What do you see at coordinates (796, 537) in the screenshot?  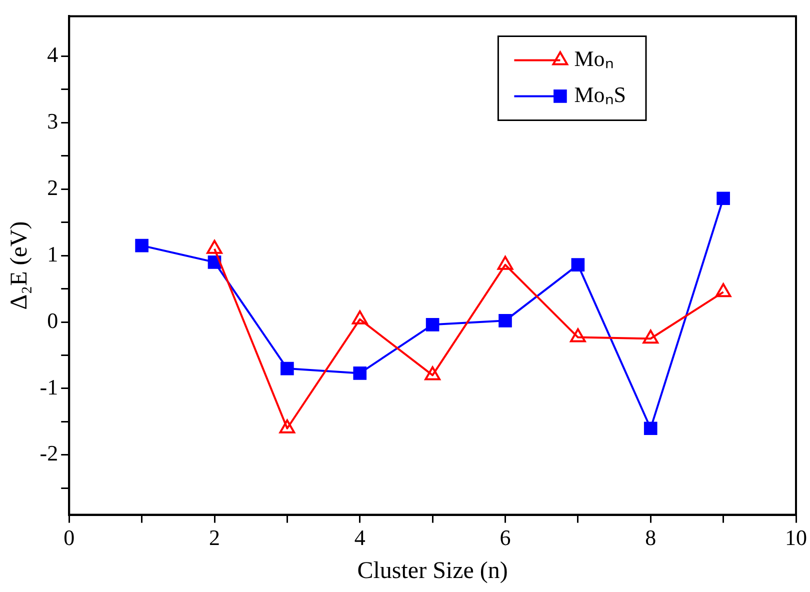 I see `x-tick-label: 10` at bounding box center [796, 537].